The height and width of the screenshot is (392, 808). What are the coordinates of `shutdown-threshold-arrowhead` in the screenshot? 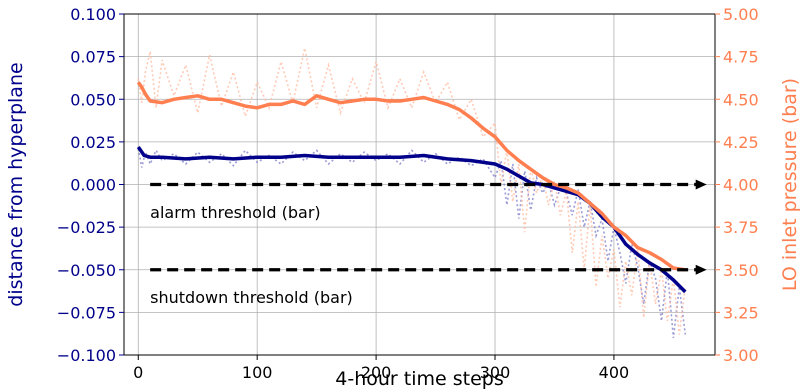 It's located at (701, 269).